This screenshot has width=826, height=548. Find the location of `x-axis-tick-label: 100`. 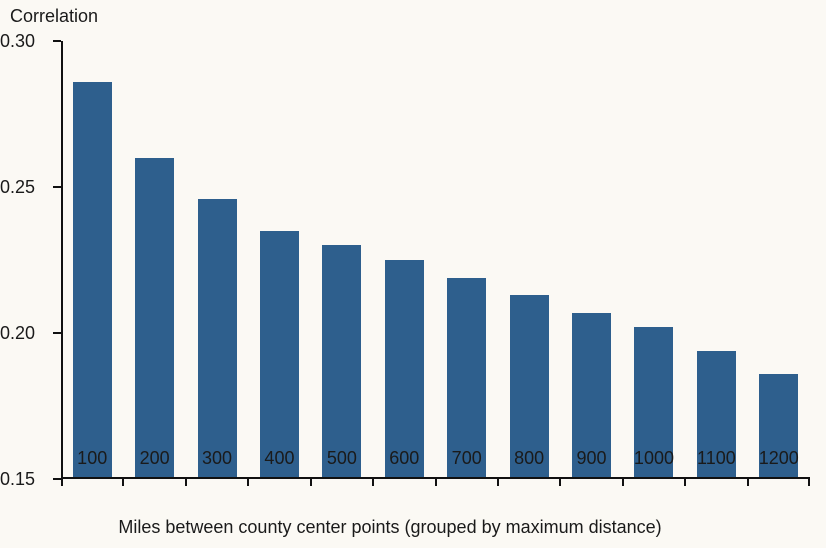

x-axis-tick-label: 100 is located at coordinates (92, 458).